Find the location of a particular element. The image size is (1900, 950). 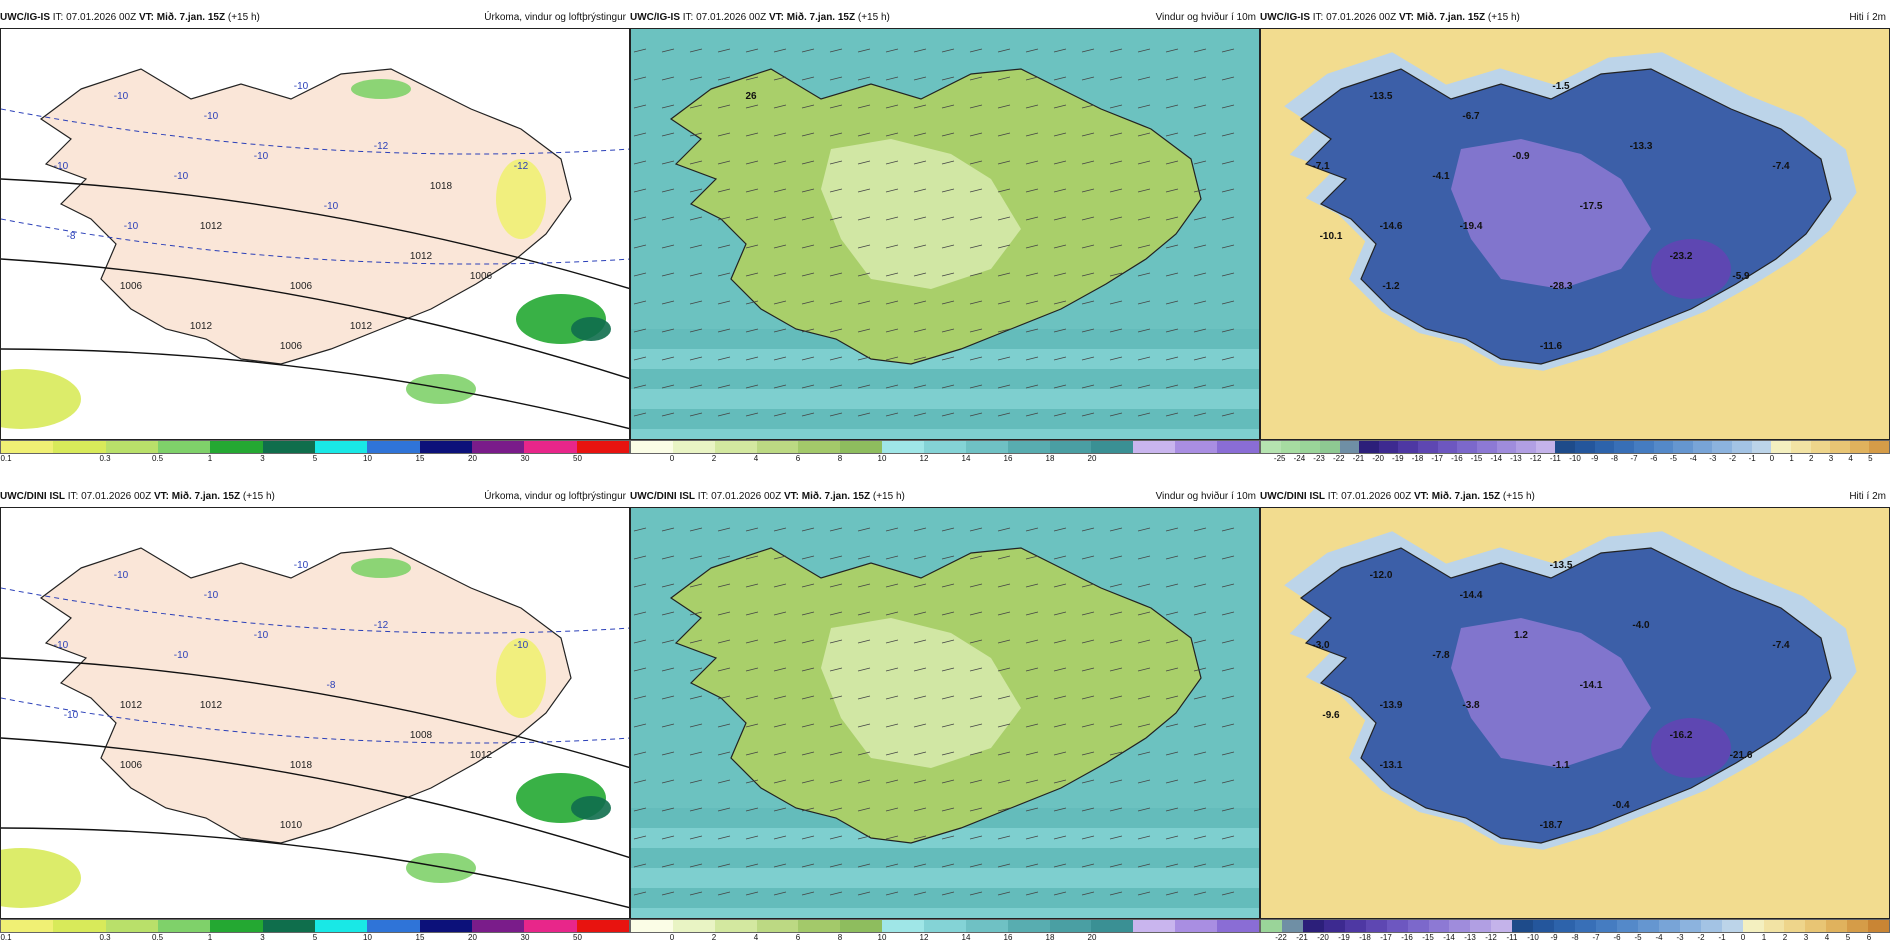

legend-tick: 4 is located at coordinates (756, 458).